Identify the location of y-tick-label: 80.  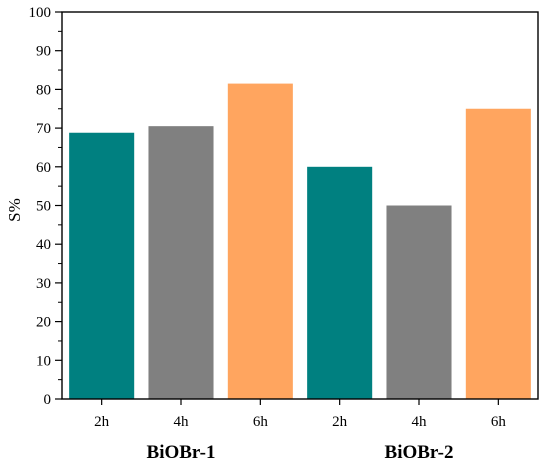
(43, 90).